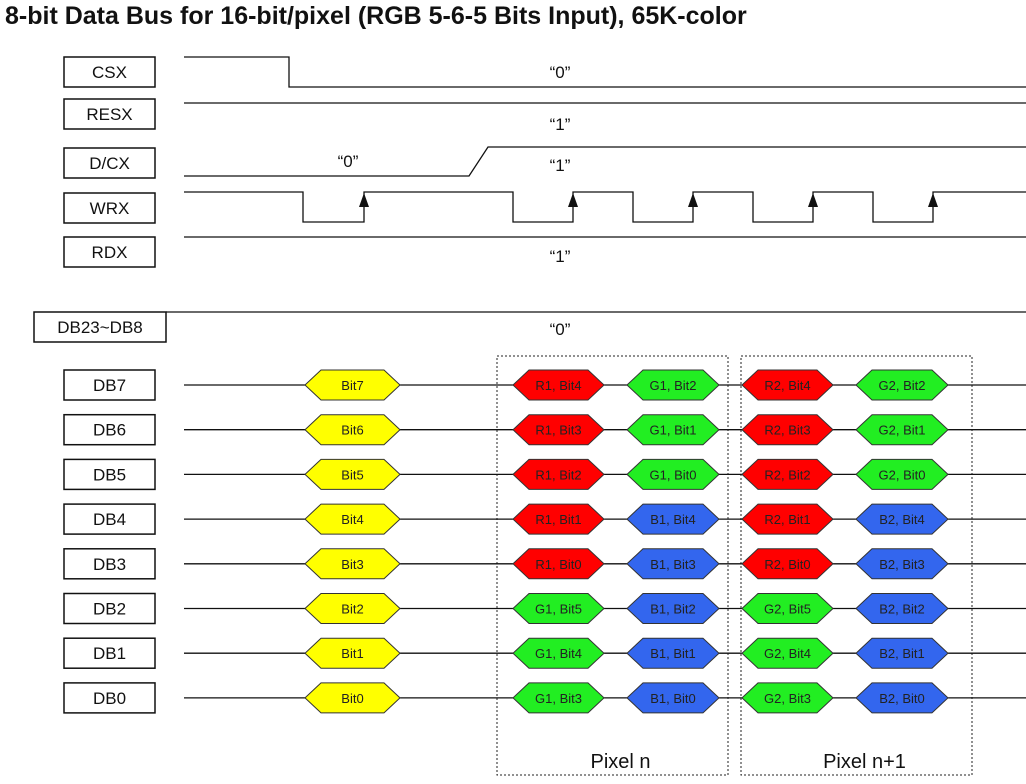 This screenshot has width=1026, height=784. What do you see at coordinates (787, 653) in the screenshot?
I see `data-bit-label: G2, Bit4` at bounding box center [787, 653].